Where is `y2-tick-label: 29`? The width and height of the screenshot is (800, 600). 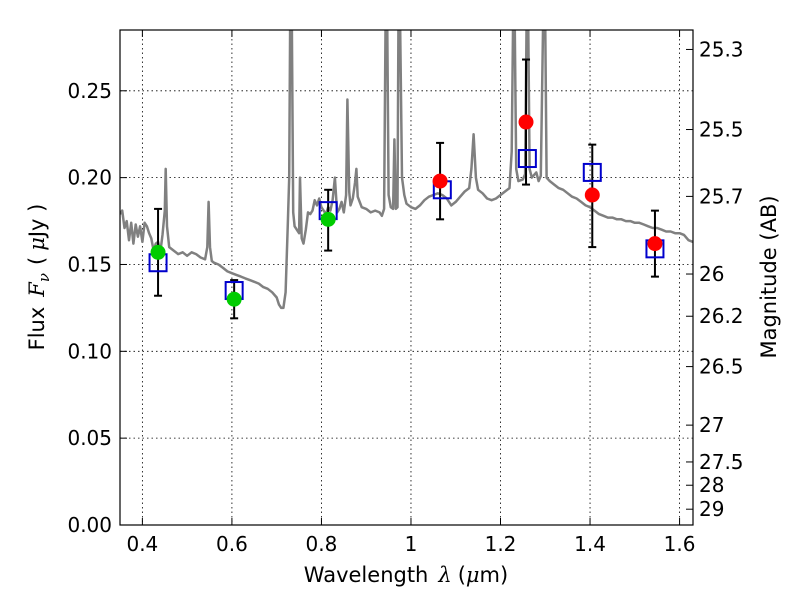
y2-tick-label: 29 is located at coordinates (711, 509).